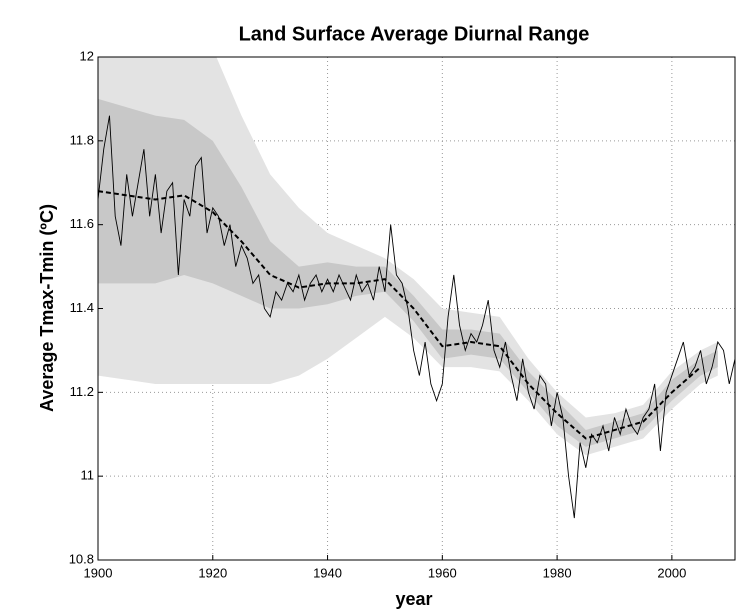  What do you see at coordinates (671, 572) in the screenshot?
I see `x-tick-label: 2000` at bounding box center [671, 572].